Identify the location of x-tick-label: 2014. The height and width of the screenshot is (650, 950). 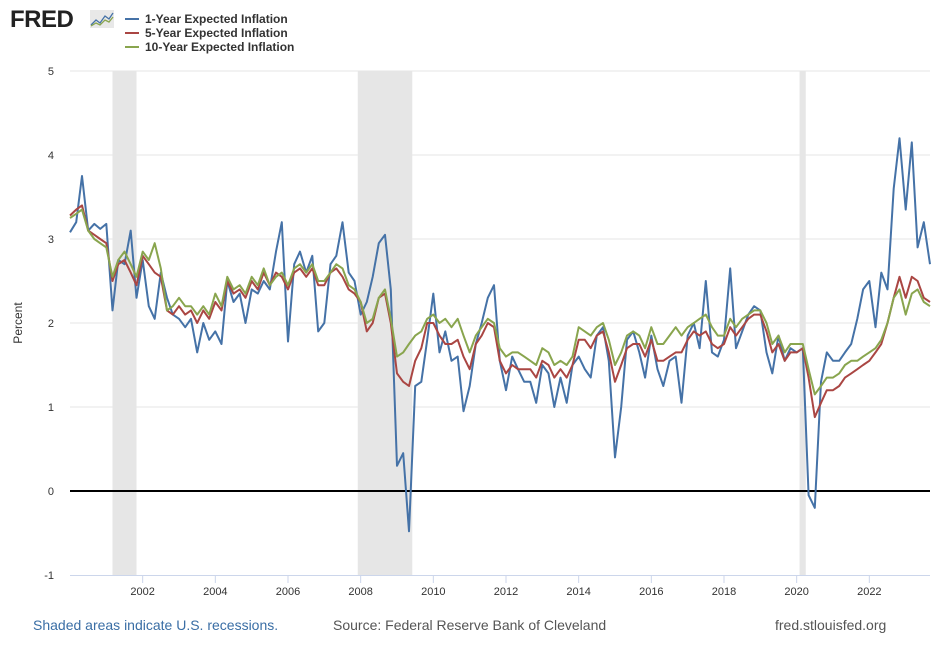
(578, 592).